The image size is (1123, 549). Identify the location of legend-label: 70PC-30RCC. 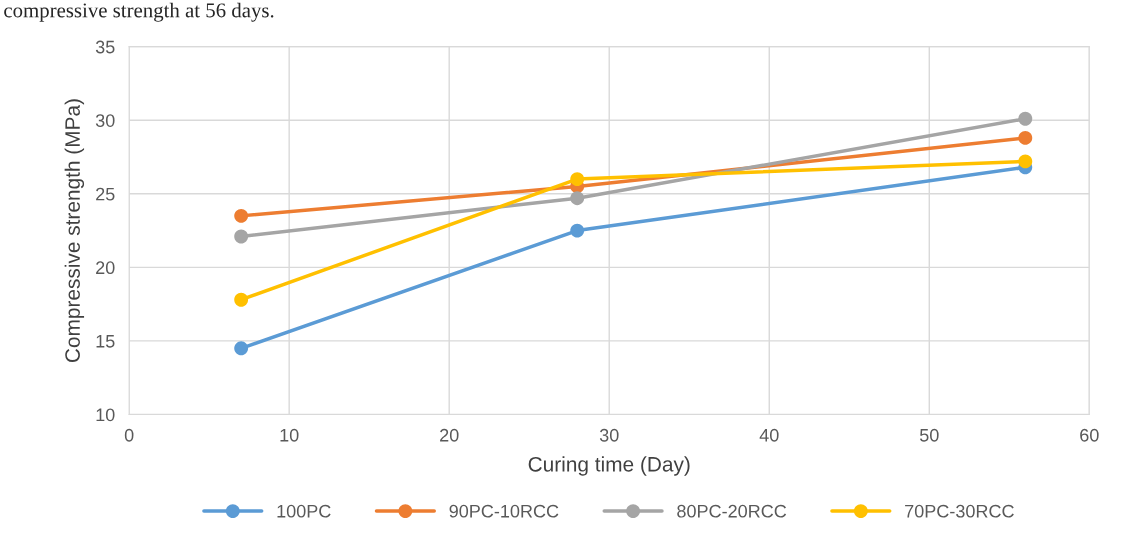
(959, 511).